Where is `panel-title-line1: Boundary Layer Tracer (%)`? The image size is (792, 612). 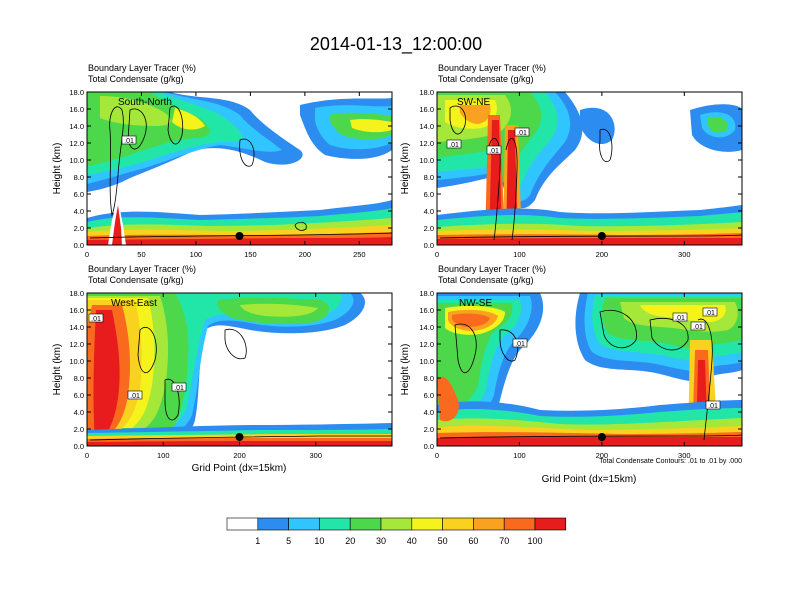 panel-title-line1: Boundary Layer Tracer (%) is located at coordinates (142, 269).